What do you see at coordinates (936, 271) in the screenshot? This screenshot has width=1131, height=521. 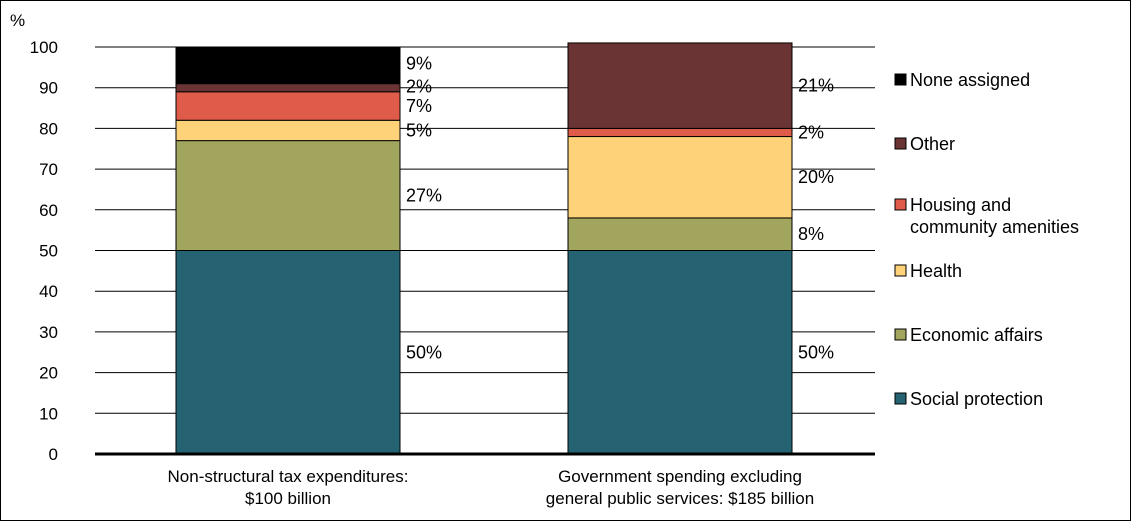 I see `legend-label-health: Health` at bounding box center [936, 271].